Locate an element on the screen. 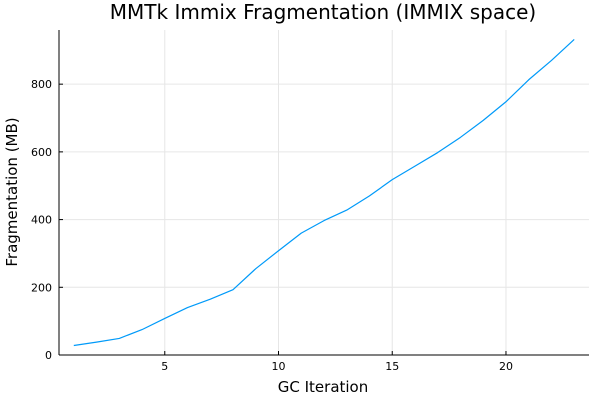  x-tick-label: 5 is located at coordinates (164, 366).